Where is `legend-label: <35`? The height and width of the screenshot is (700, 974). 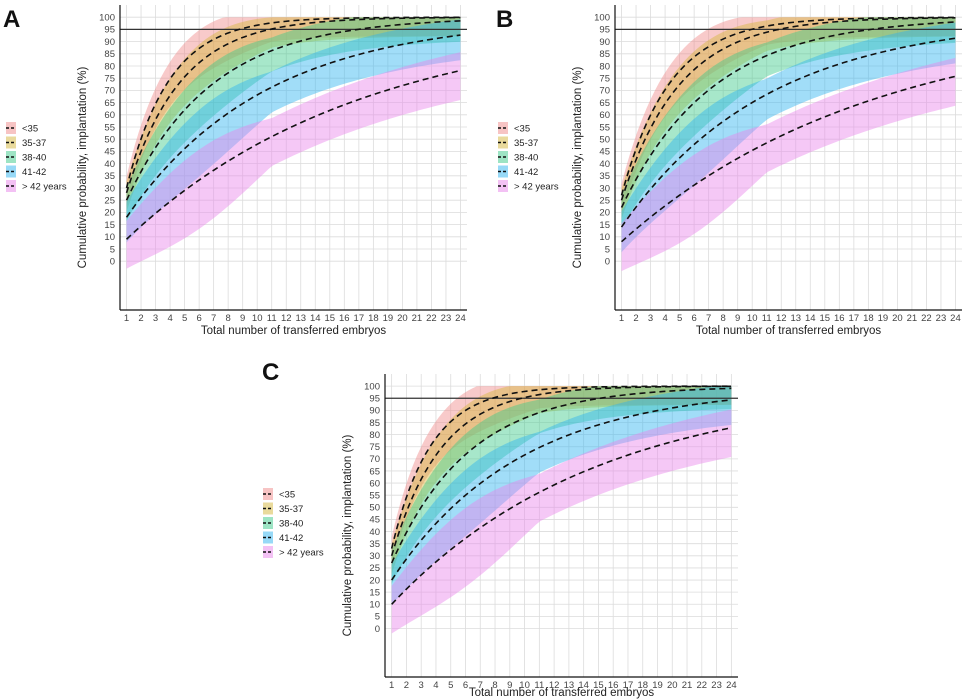 legend-label: <35 is located at coordinates (30, 129).